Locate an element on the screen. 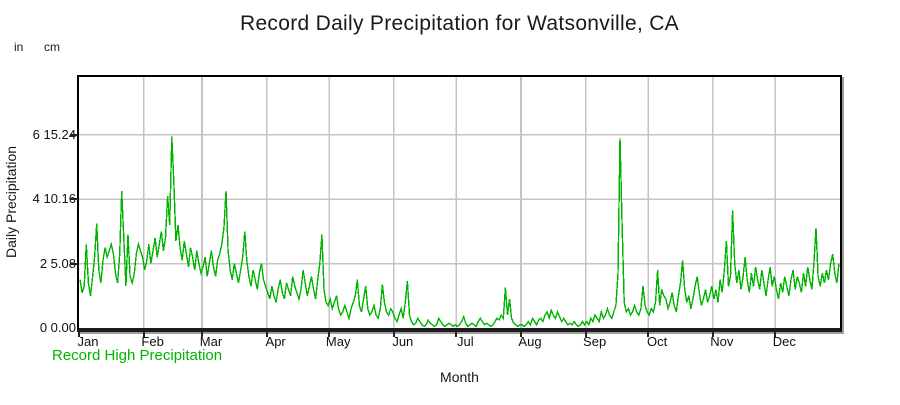 The image size is (900, 405). unit-label-centimeters: cm is located at coordinates (52, 47).